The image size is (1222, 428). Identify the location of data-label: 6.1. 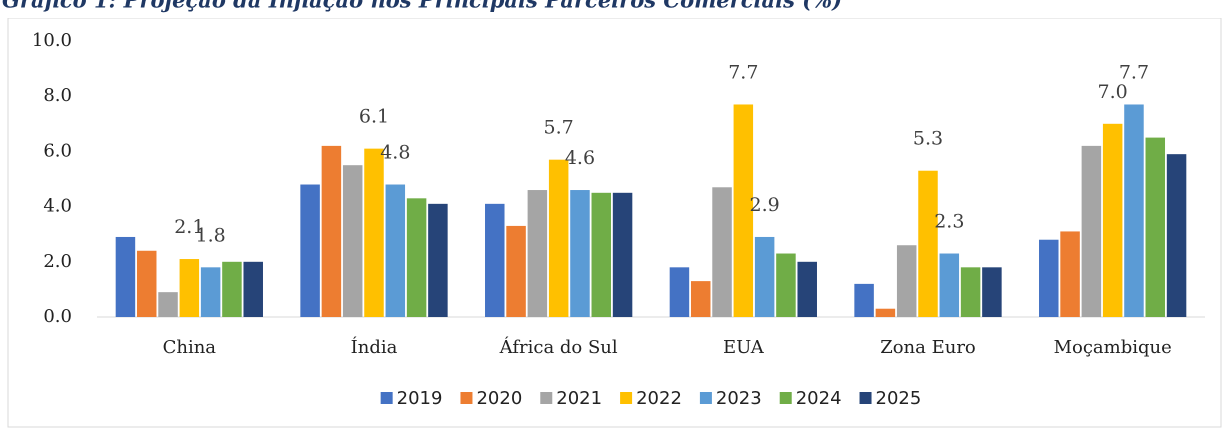
(374, 117).